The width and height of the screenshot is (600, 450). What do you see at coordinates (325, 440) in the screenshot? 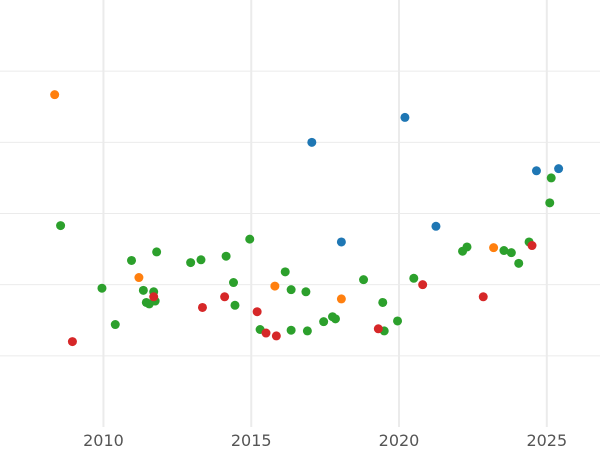
I see `x-axis-tick-labels: 2010 2015 2020 2025` at bounding box center [325, 440].